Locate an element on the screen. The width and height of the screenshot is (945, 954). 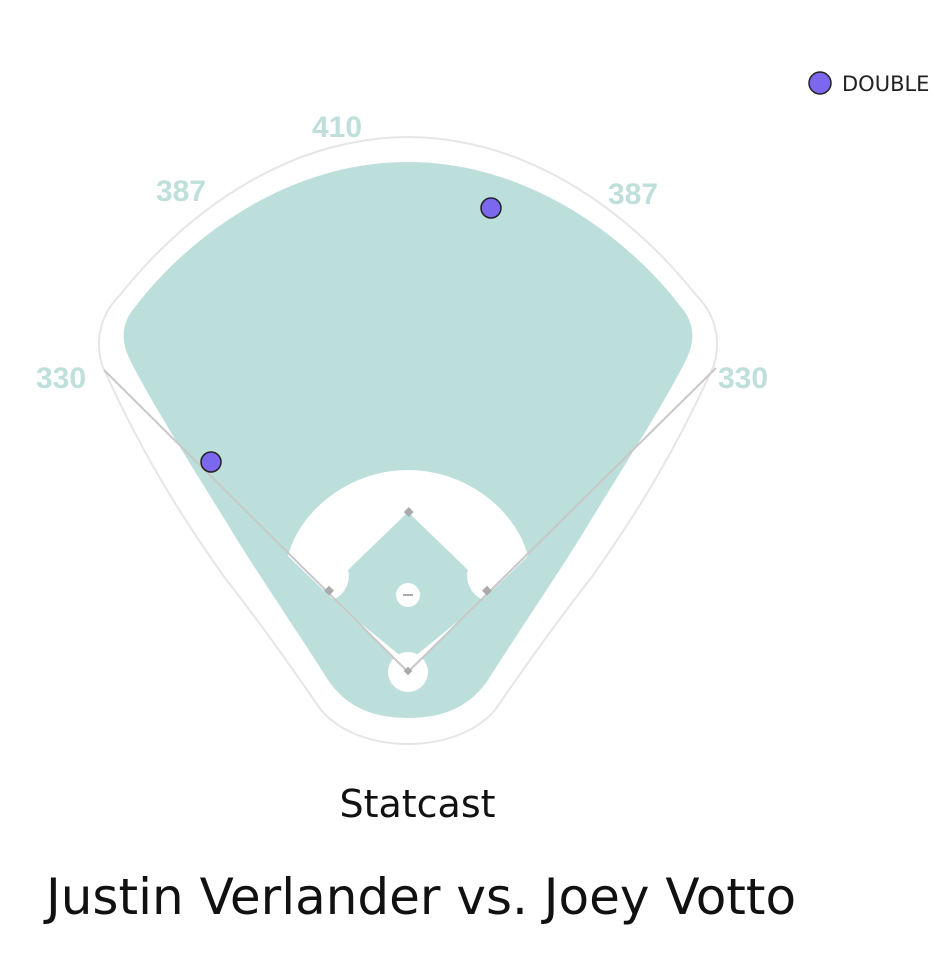
distance-left-center: 387 is located at coordinates (181, 191).